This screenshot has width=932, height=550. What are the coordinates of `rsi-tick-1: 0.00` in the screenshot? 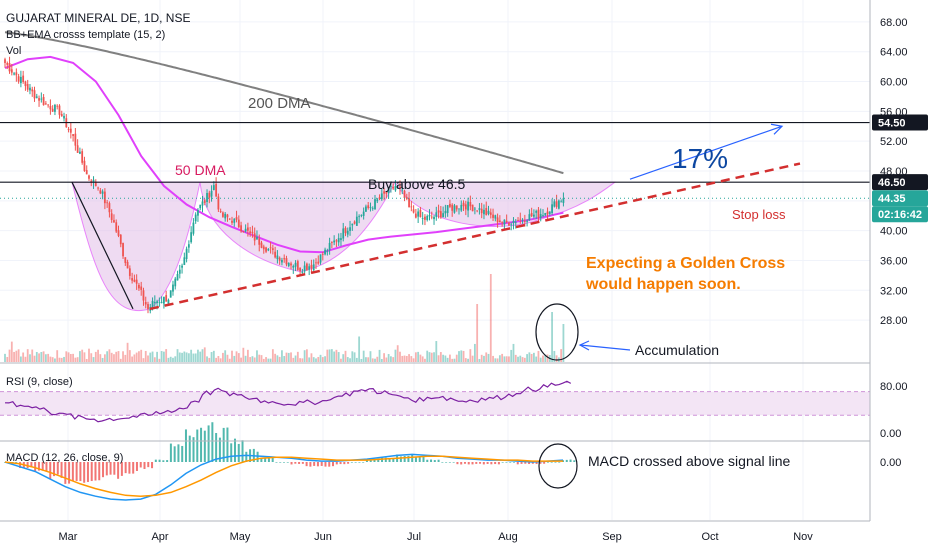 It's located at (890, 434).